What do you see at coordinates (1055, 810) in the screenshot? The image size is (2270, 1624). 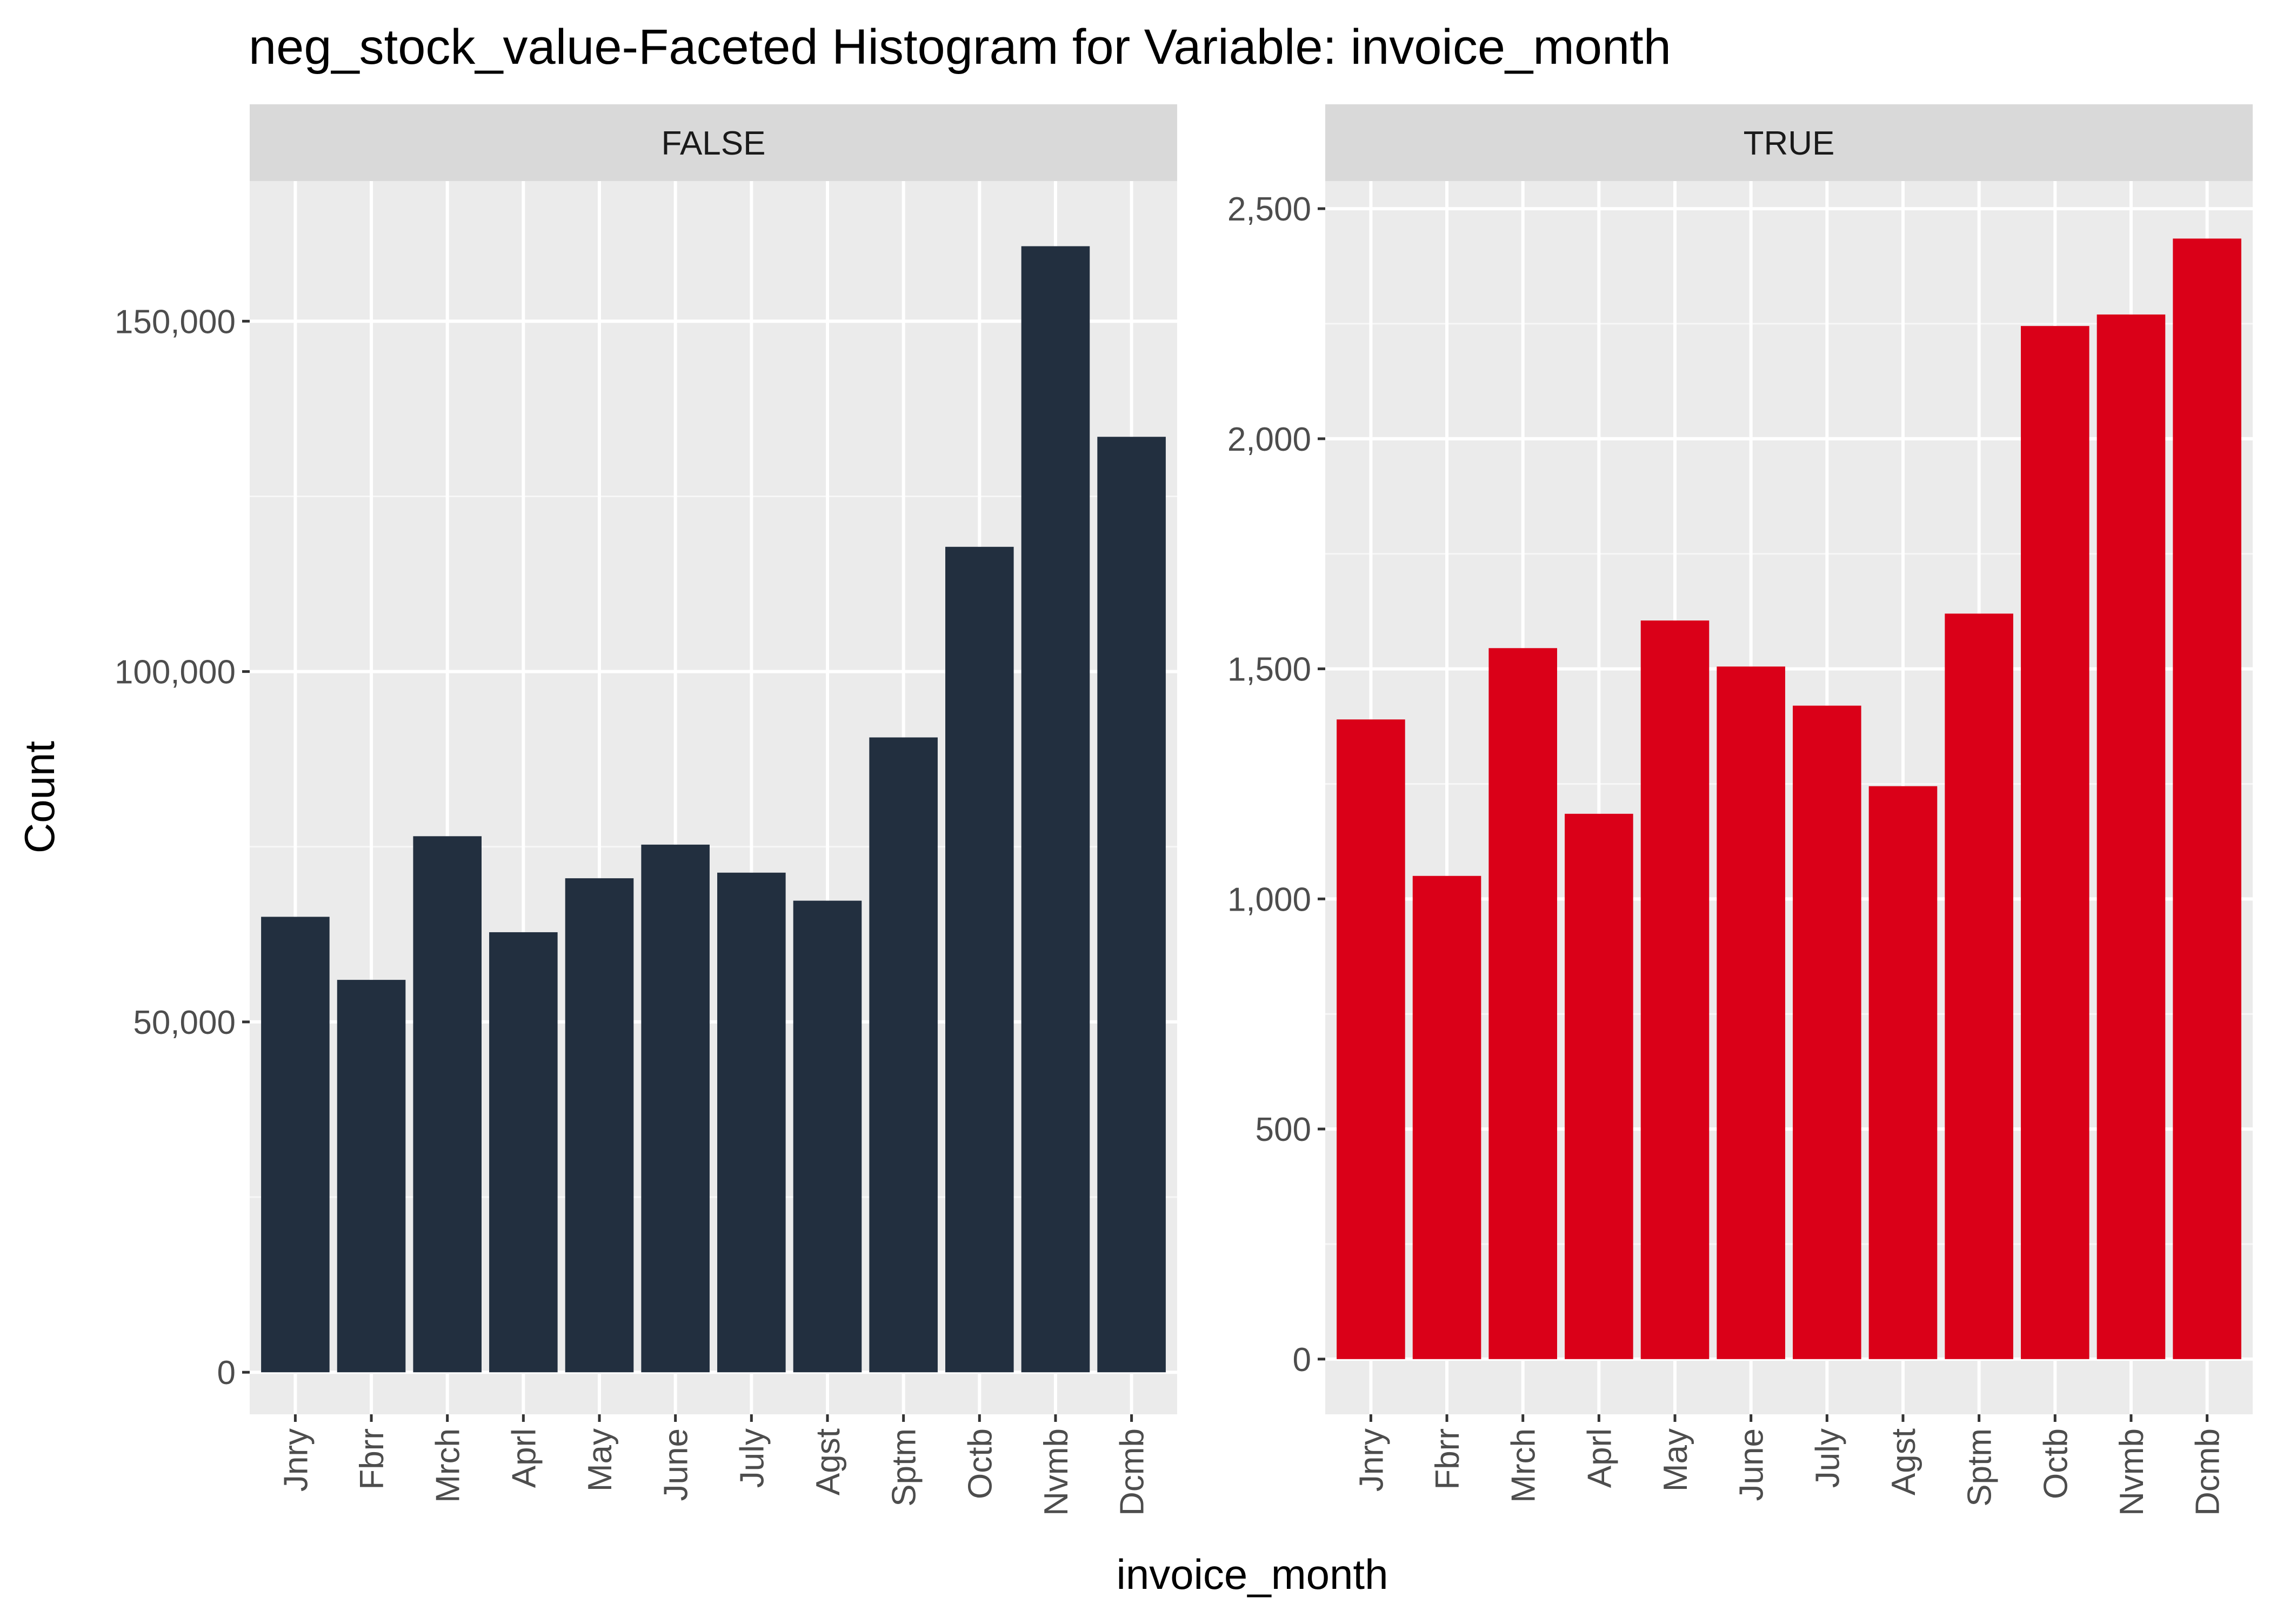 I see `bar-false-nvmb` at bounding box center [1055, 810].